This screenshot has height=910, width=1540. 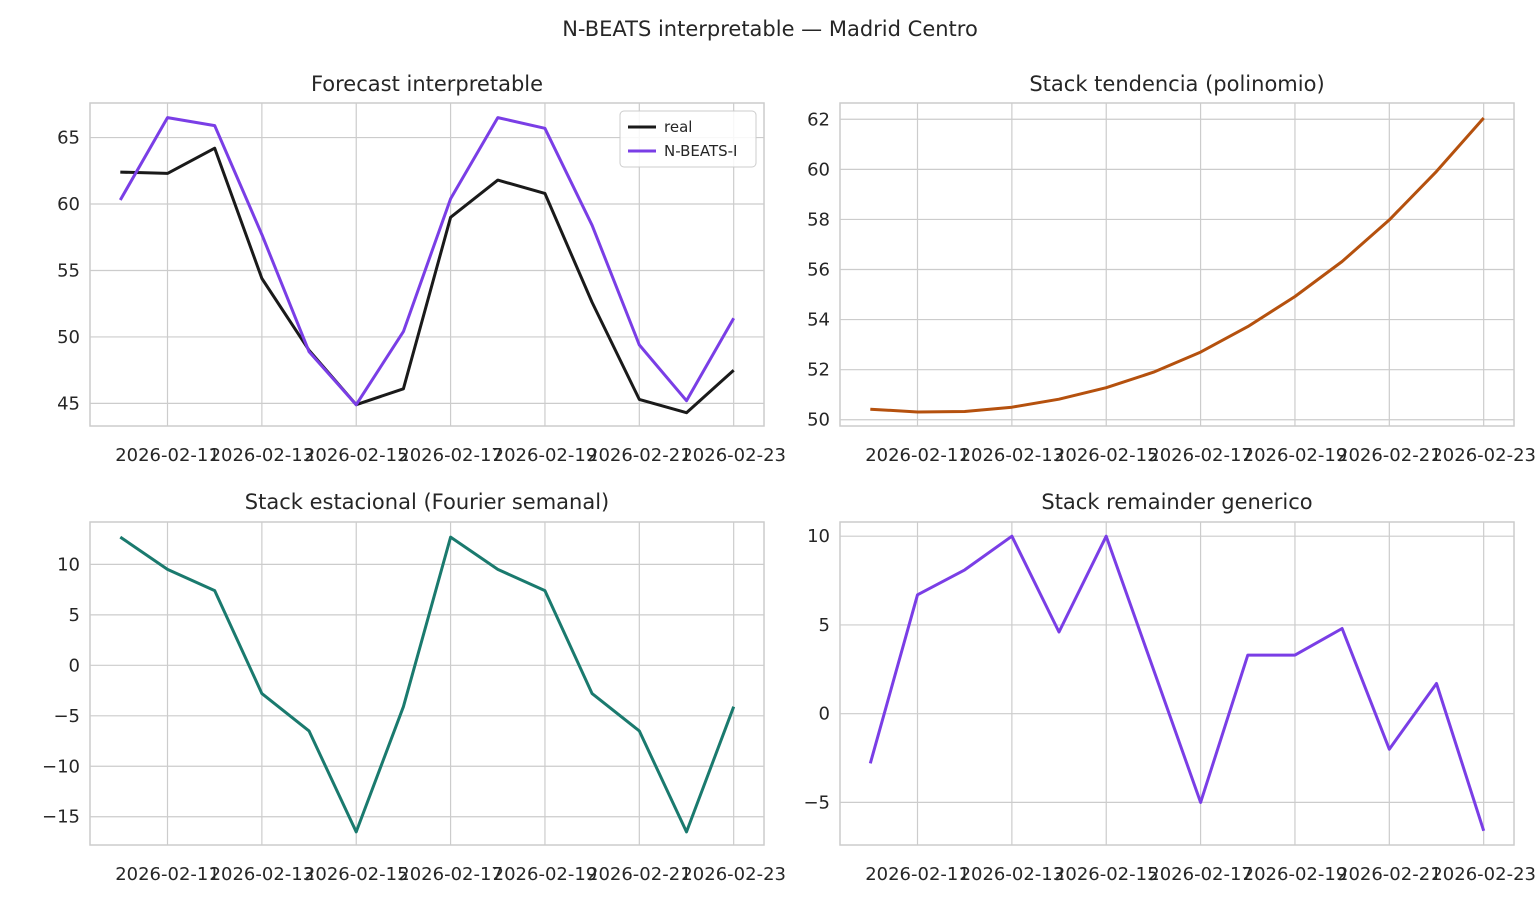 I want to click on y-tick-label: −15, so click(x=61, y=817).